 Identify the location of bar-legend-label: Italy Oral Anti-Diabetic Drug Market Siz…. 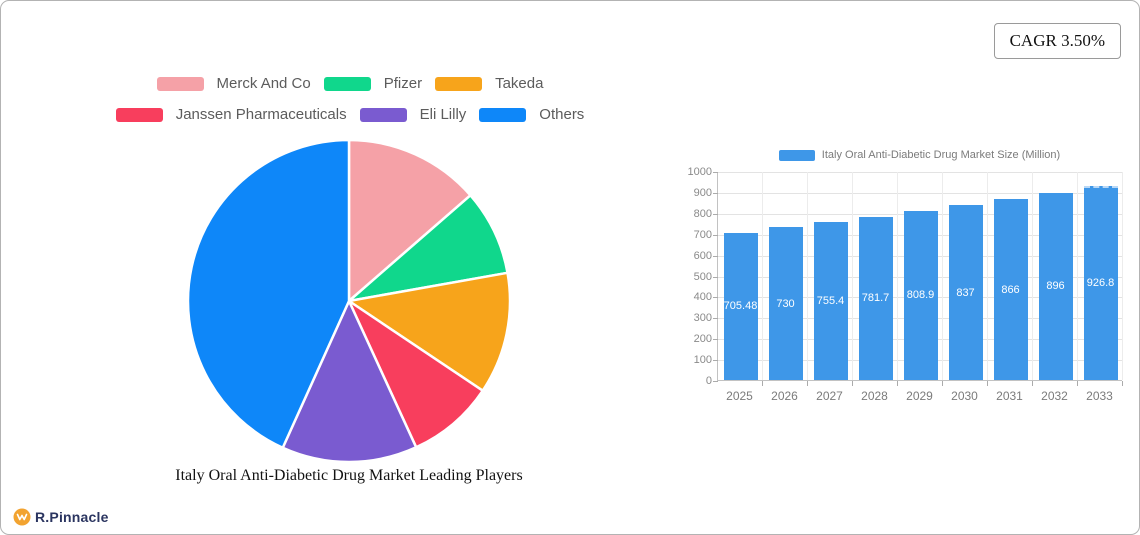
(941, 155).